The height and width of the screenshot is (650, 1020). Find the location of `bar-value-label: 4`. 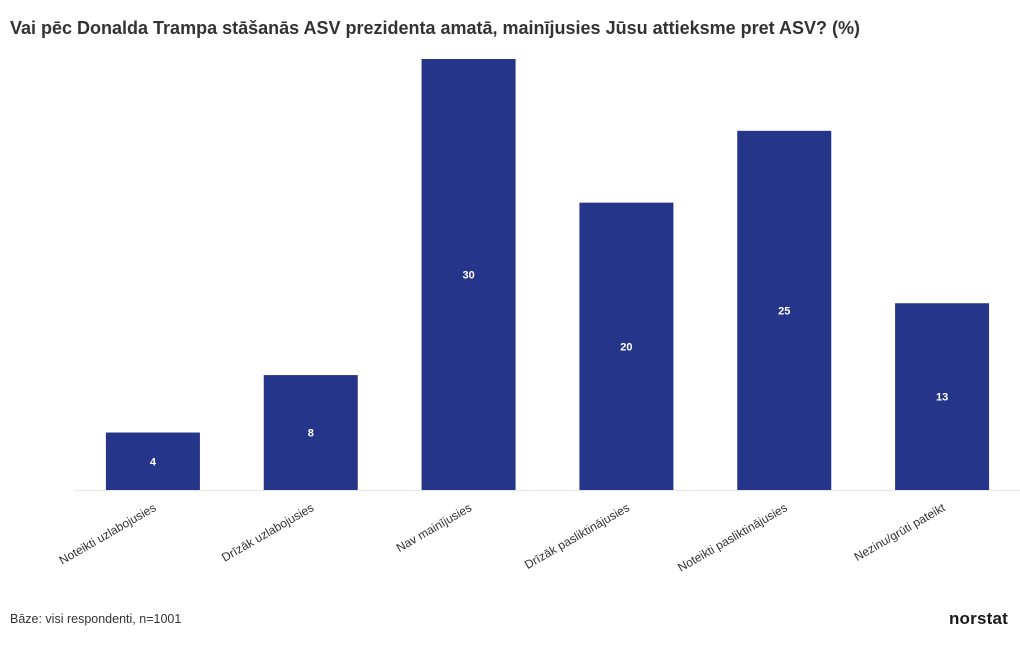

bar-value-label: 4 is located at coordinates (153, 462).